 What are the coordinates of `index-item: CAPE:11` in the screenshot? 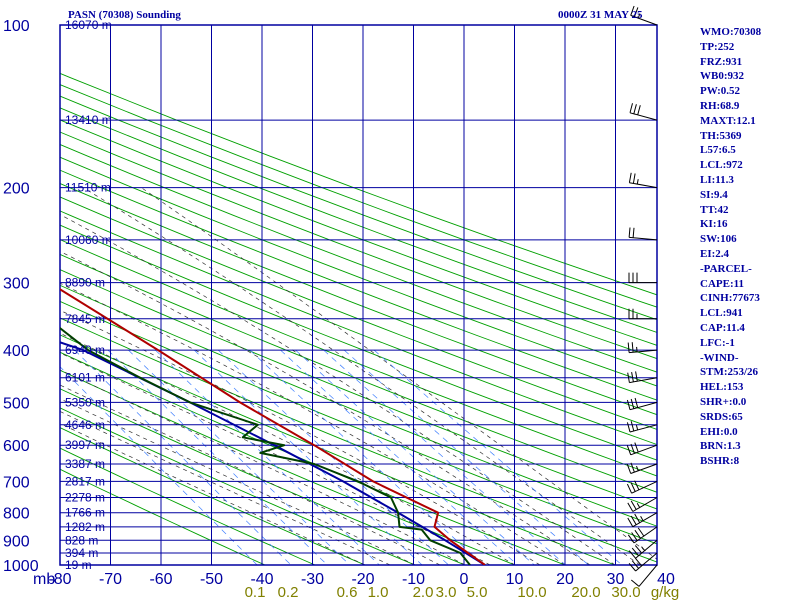 It's located at (722, 283).